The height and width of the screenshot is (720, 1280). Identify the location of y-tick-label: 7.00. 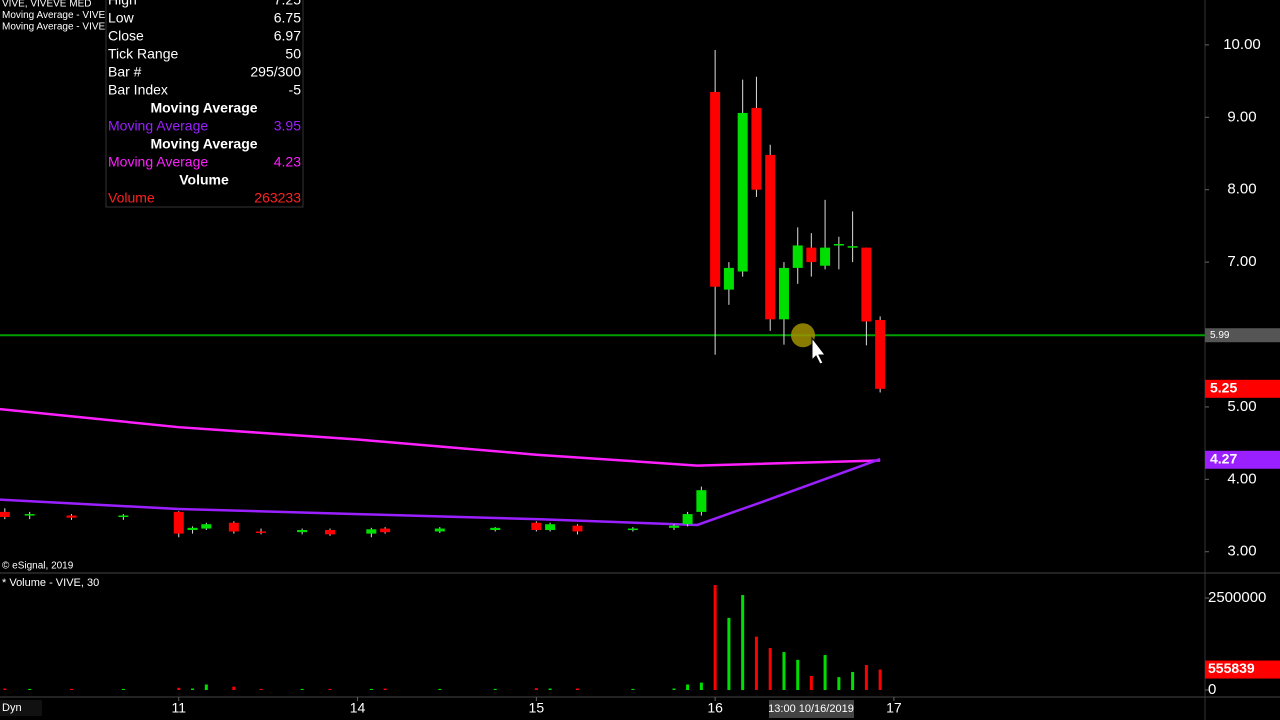
(1241, 261).